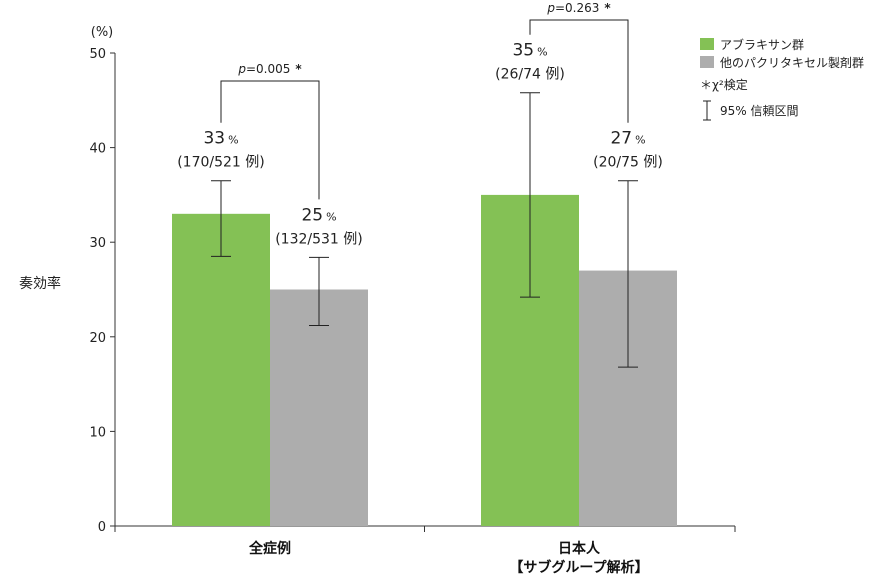  Describe the element at coordinates (97, 54) in the screenshot. I see `y-tick-label: 50` at that location.